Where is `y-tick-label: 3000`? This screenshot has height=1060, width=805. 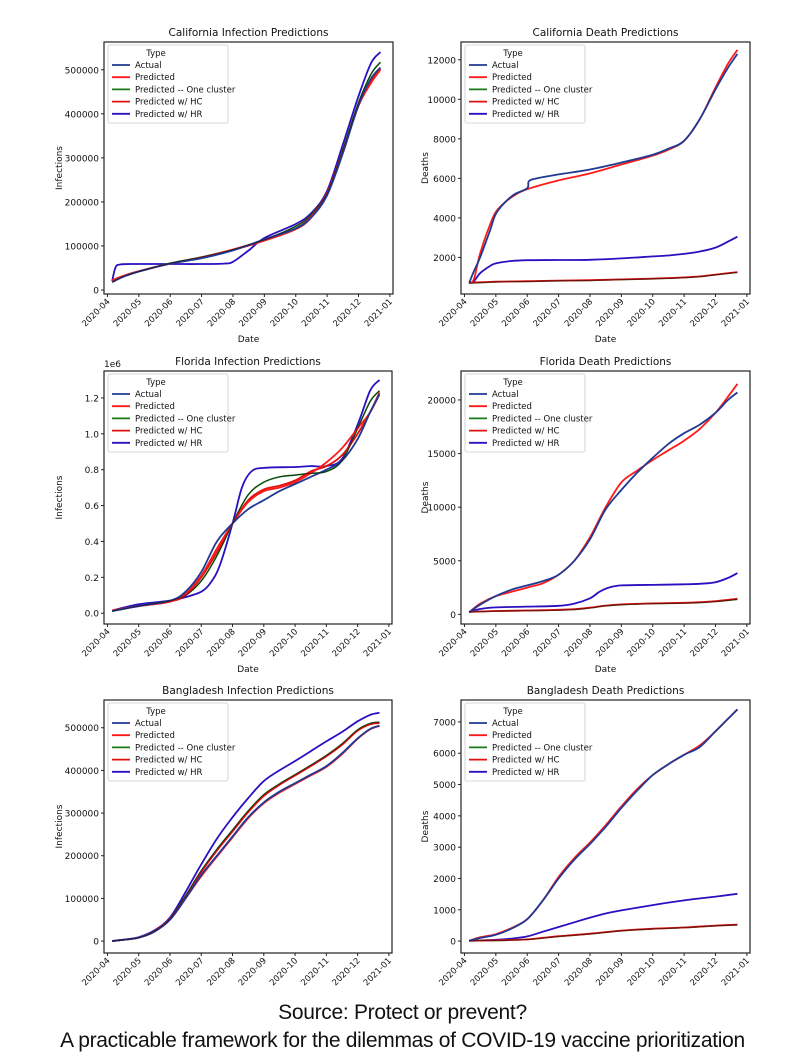
y-tick-label: 3000 is located at coordinates (444, 849).